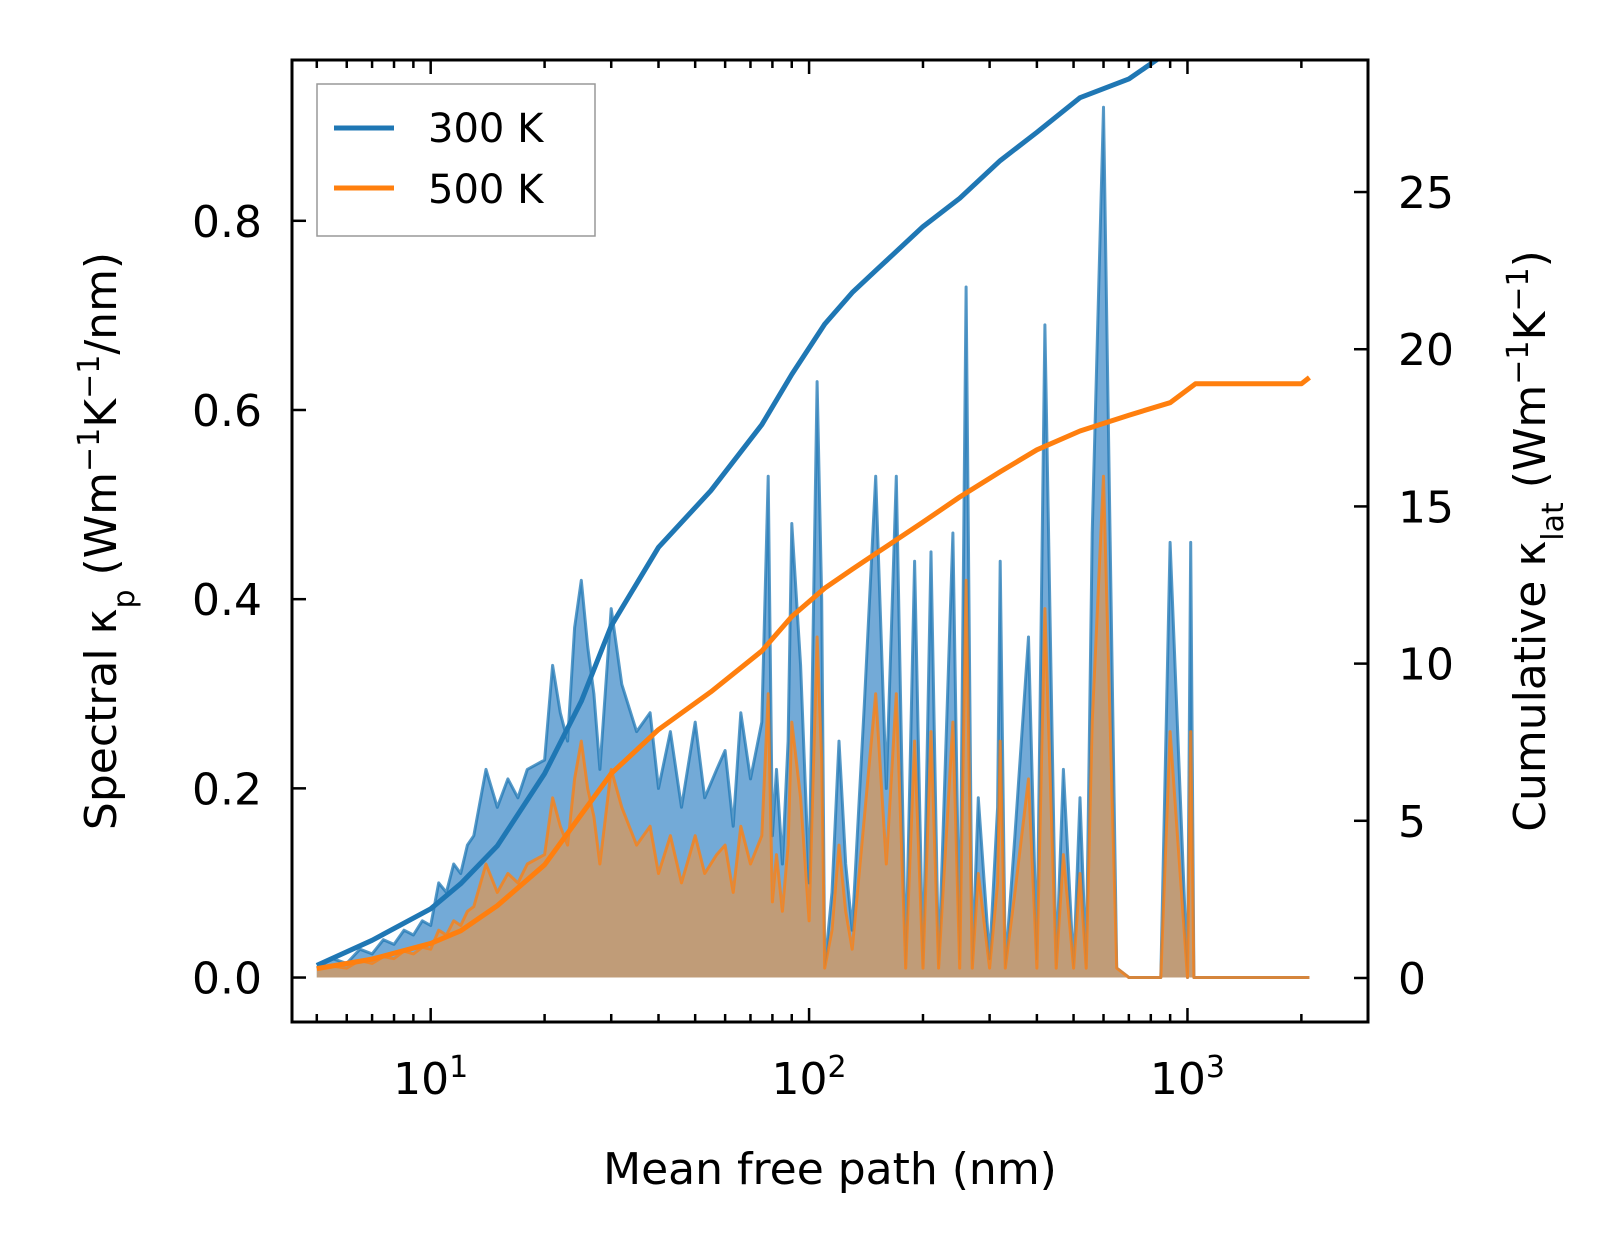 This screenshot has height=1254, width=1623. Describe the element at coordinates (1187, 1078) in the screenshot. I see `x-tick-label: 10³` at that location.